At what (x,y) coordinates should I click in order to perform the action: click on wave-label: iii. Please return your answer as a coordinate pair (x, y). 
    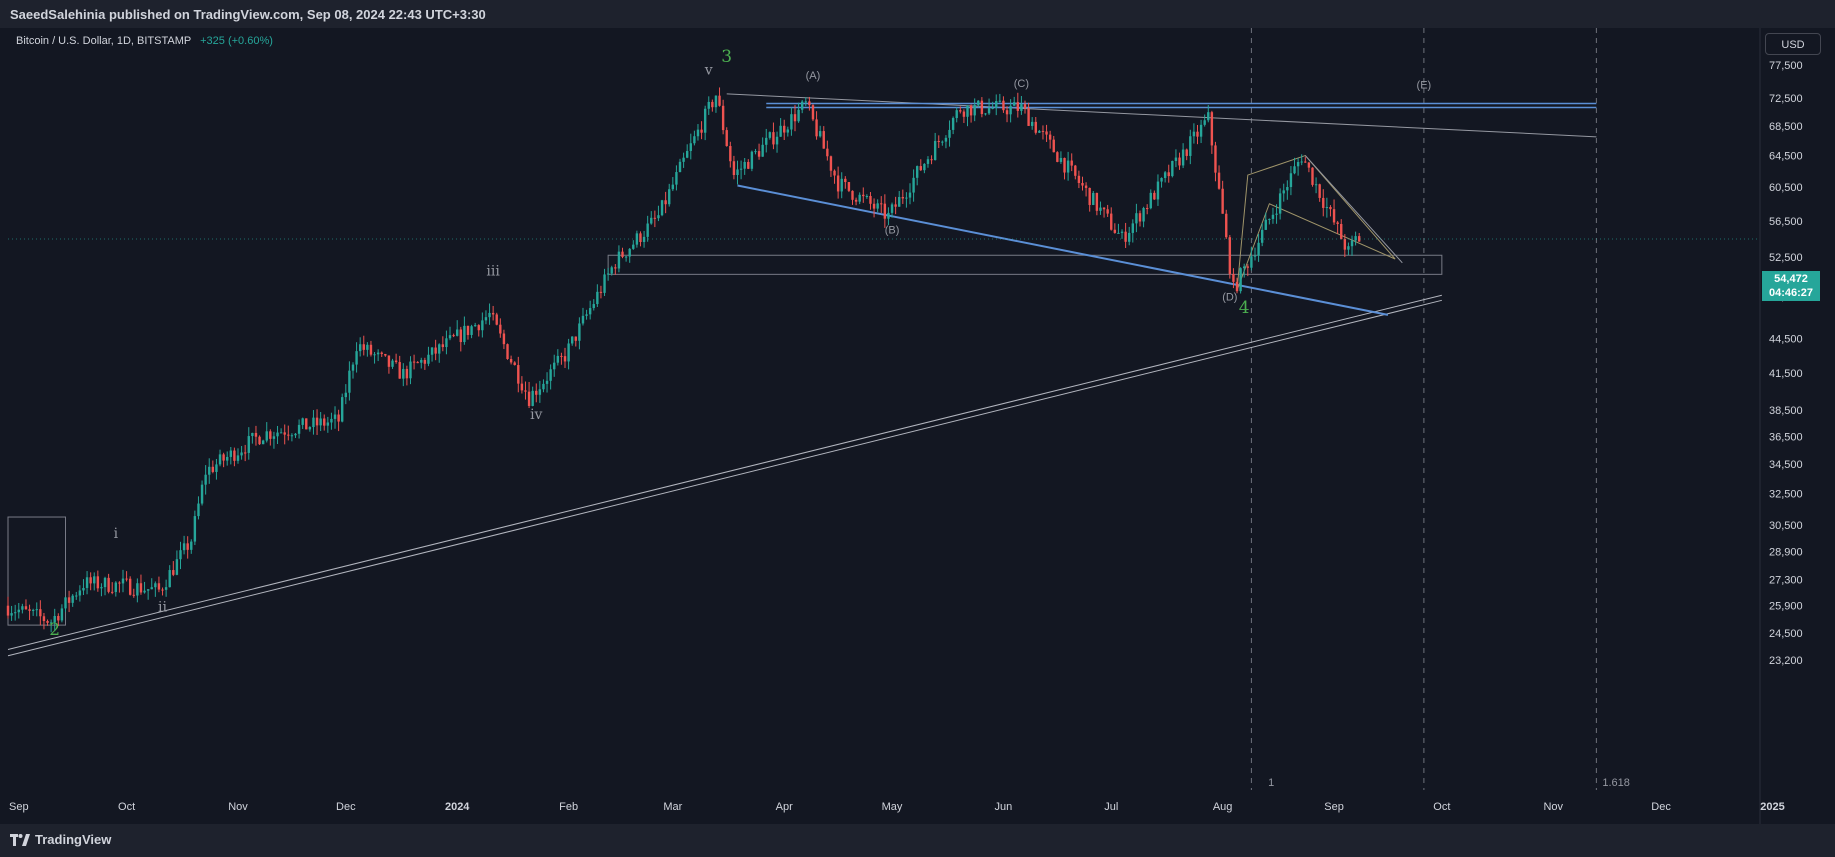
    Looking at the image, I should click on (493, 271).